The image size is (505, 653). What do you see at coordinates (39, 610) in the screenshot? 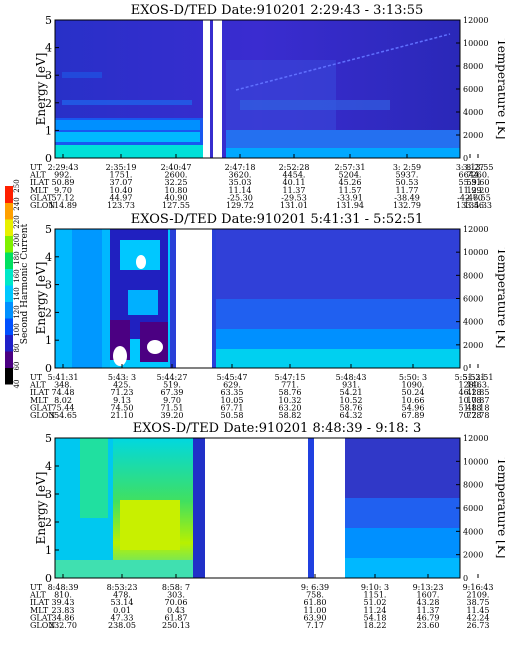
I see `panel-3-row-label: MLT` at bounding box center [39, 610].